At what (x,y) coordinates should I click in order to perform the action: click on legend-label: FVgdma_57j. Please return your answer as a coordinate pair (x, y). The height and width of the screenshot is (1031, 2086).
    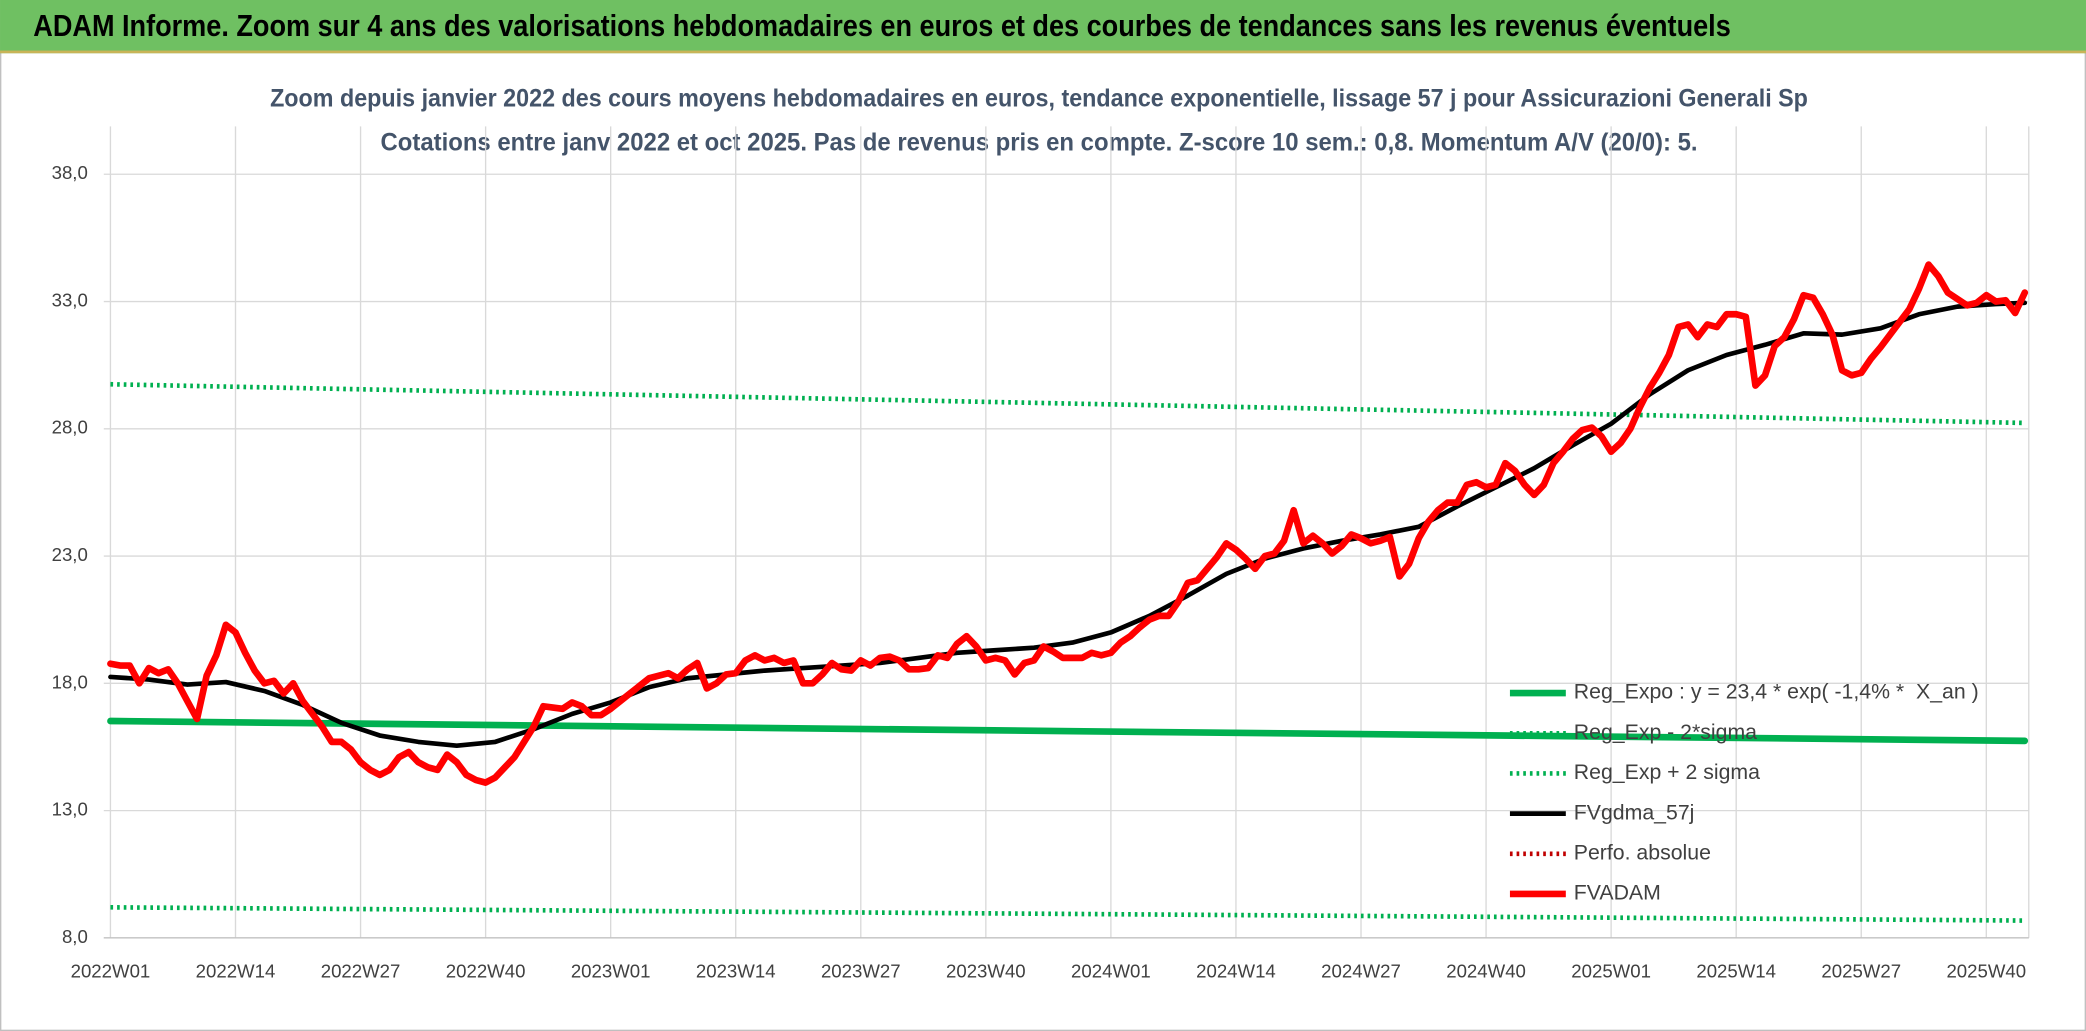
    Looking at the image, I should click on (1634, 812).